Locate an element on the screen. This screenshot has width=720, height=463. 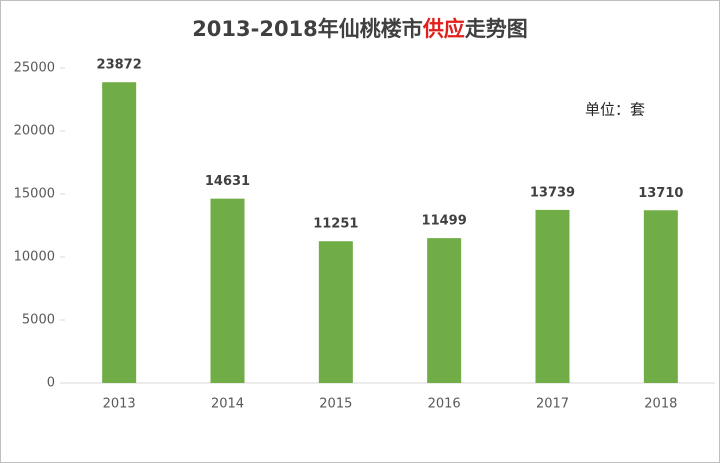
chart-title: 2013-2018年仙桃楼市供应走势图 is located at coordinates (360, 29).